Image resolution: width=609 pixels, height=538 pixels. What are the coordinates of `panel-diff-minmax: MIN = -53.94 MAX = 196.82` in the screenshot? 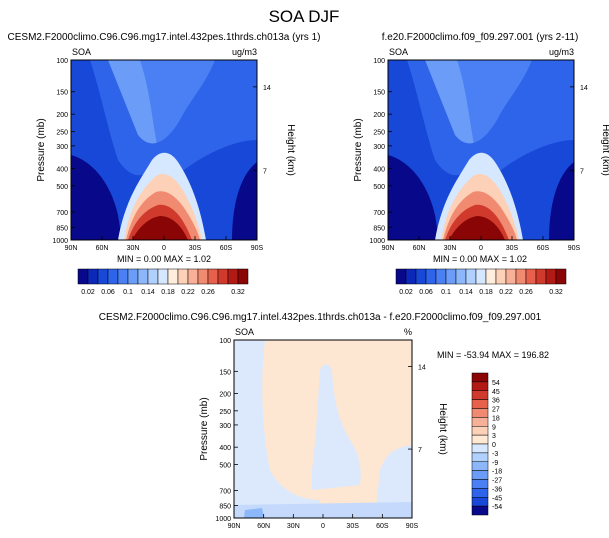 It's located at (493, 355).